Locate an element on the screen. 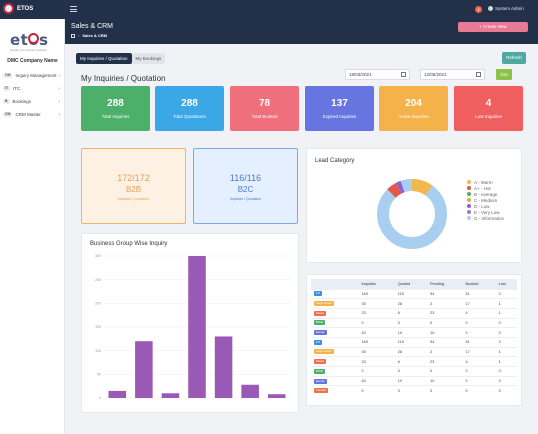 The width and height of the screenshot is (538, 434). sidebar-item-itc: IT ITC › is located at coordinates (32, 88).